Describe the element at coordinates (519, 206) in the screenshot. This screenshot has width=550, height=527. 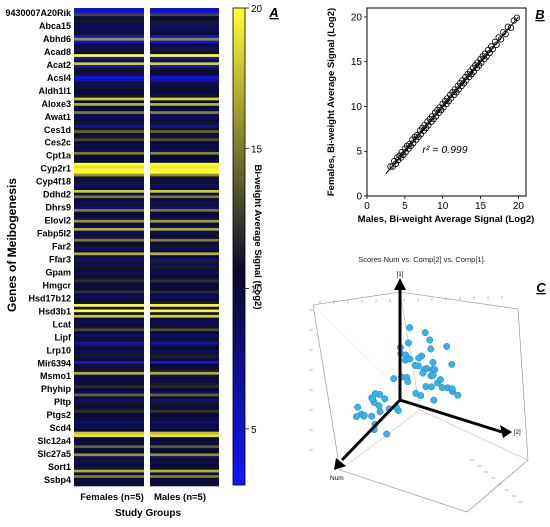
I see `scatter-x-tick-label: 20` at that location.